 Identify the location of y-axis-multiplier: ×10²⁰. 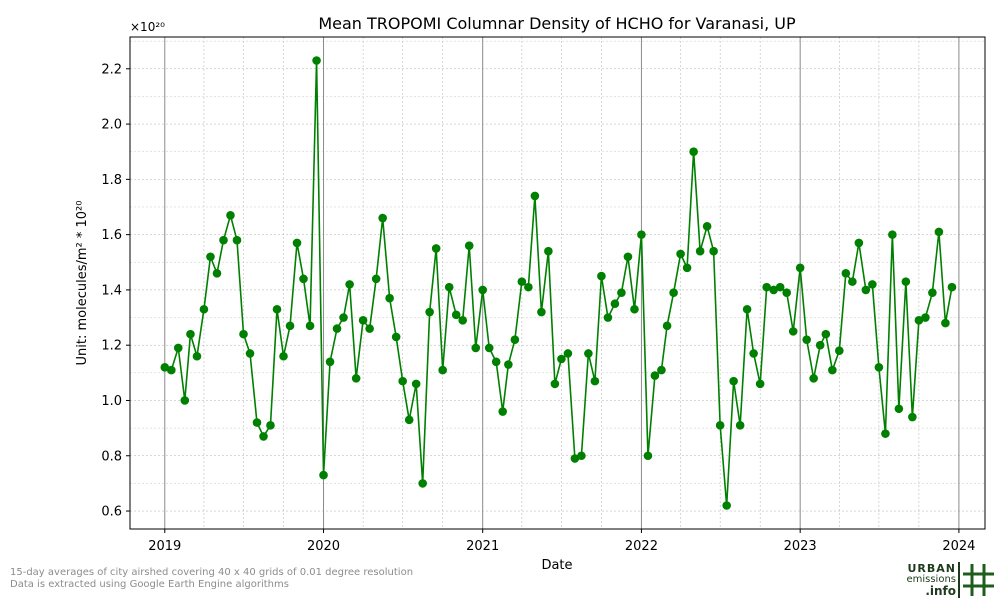
(147, 27).